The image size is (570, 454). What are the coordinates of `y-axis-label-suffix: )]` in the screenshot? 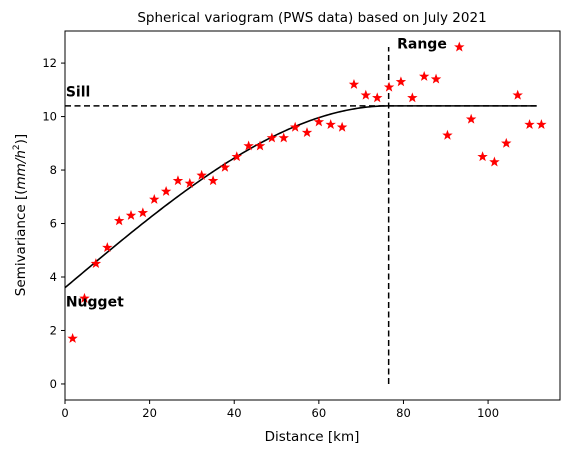 It's located at (21, 139).